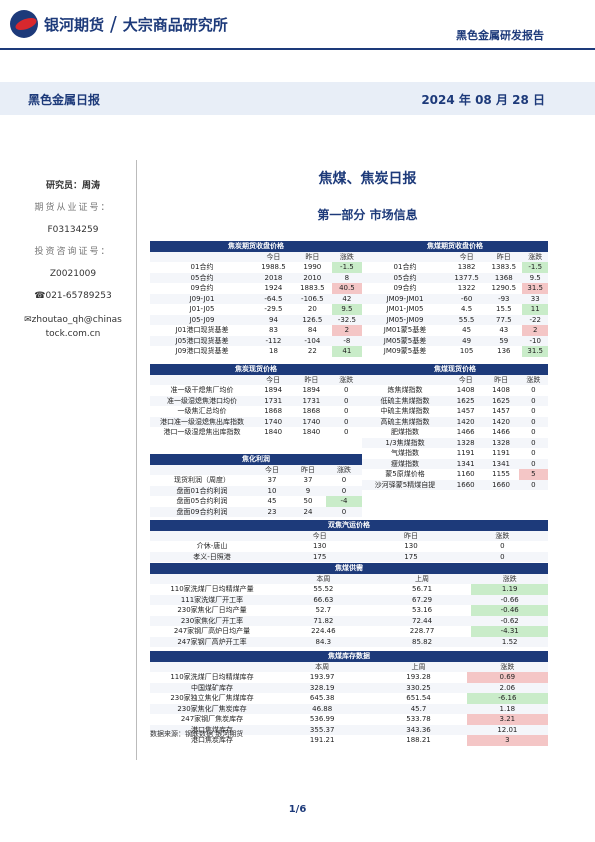 This screenshot has width=595, height=842. I want to click on table-row: 港口准一级湿熄焦出库指数 1740 1740 0, so click(256, 421).